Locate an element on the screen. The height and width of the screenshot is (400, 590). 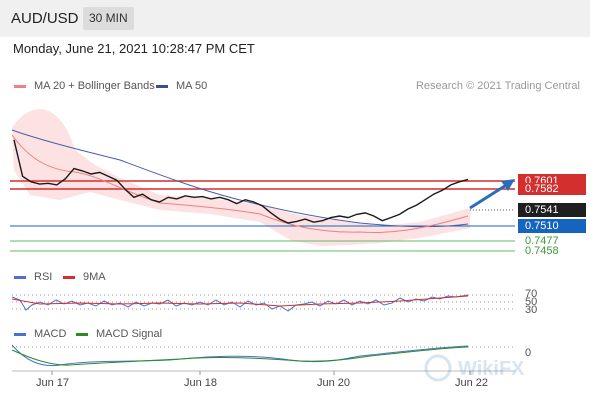
rsi-ma-swatch is located at coordinates (69, 277).